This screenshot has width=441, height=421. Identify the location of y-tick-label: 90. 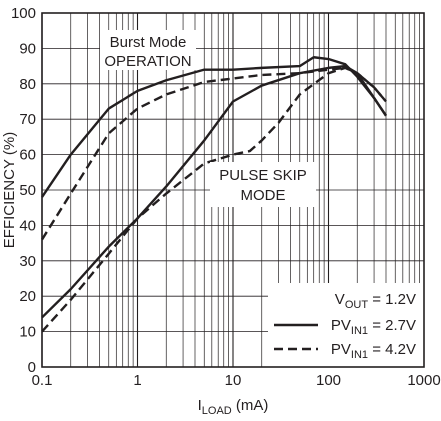
(27, 48).